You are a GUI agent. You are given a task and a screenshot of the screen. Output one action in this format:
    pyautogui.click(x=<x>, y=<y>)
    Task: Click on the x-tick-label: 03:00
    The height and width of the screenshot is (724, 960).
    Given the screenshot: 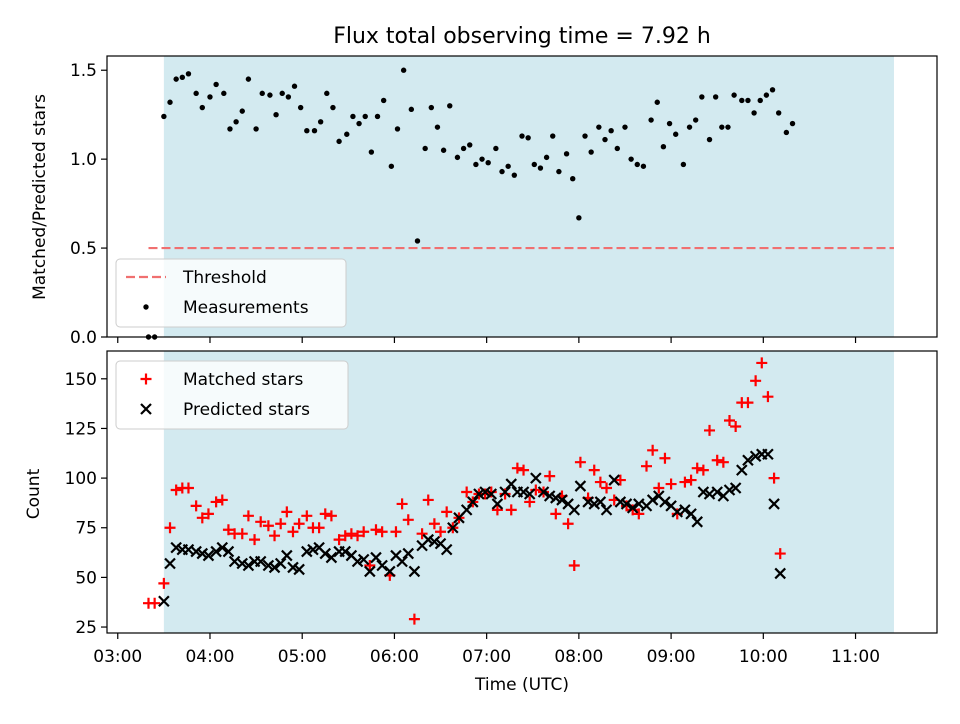 What is the action you would take?
    pyautogui.click(x=117, y=657)
    